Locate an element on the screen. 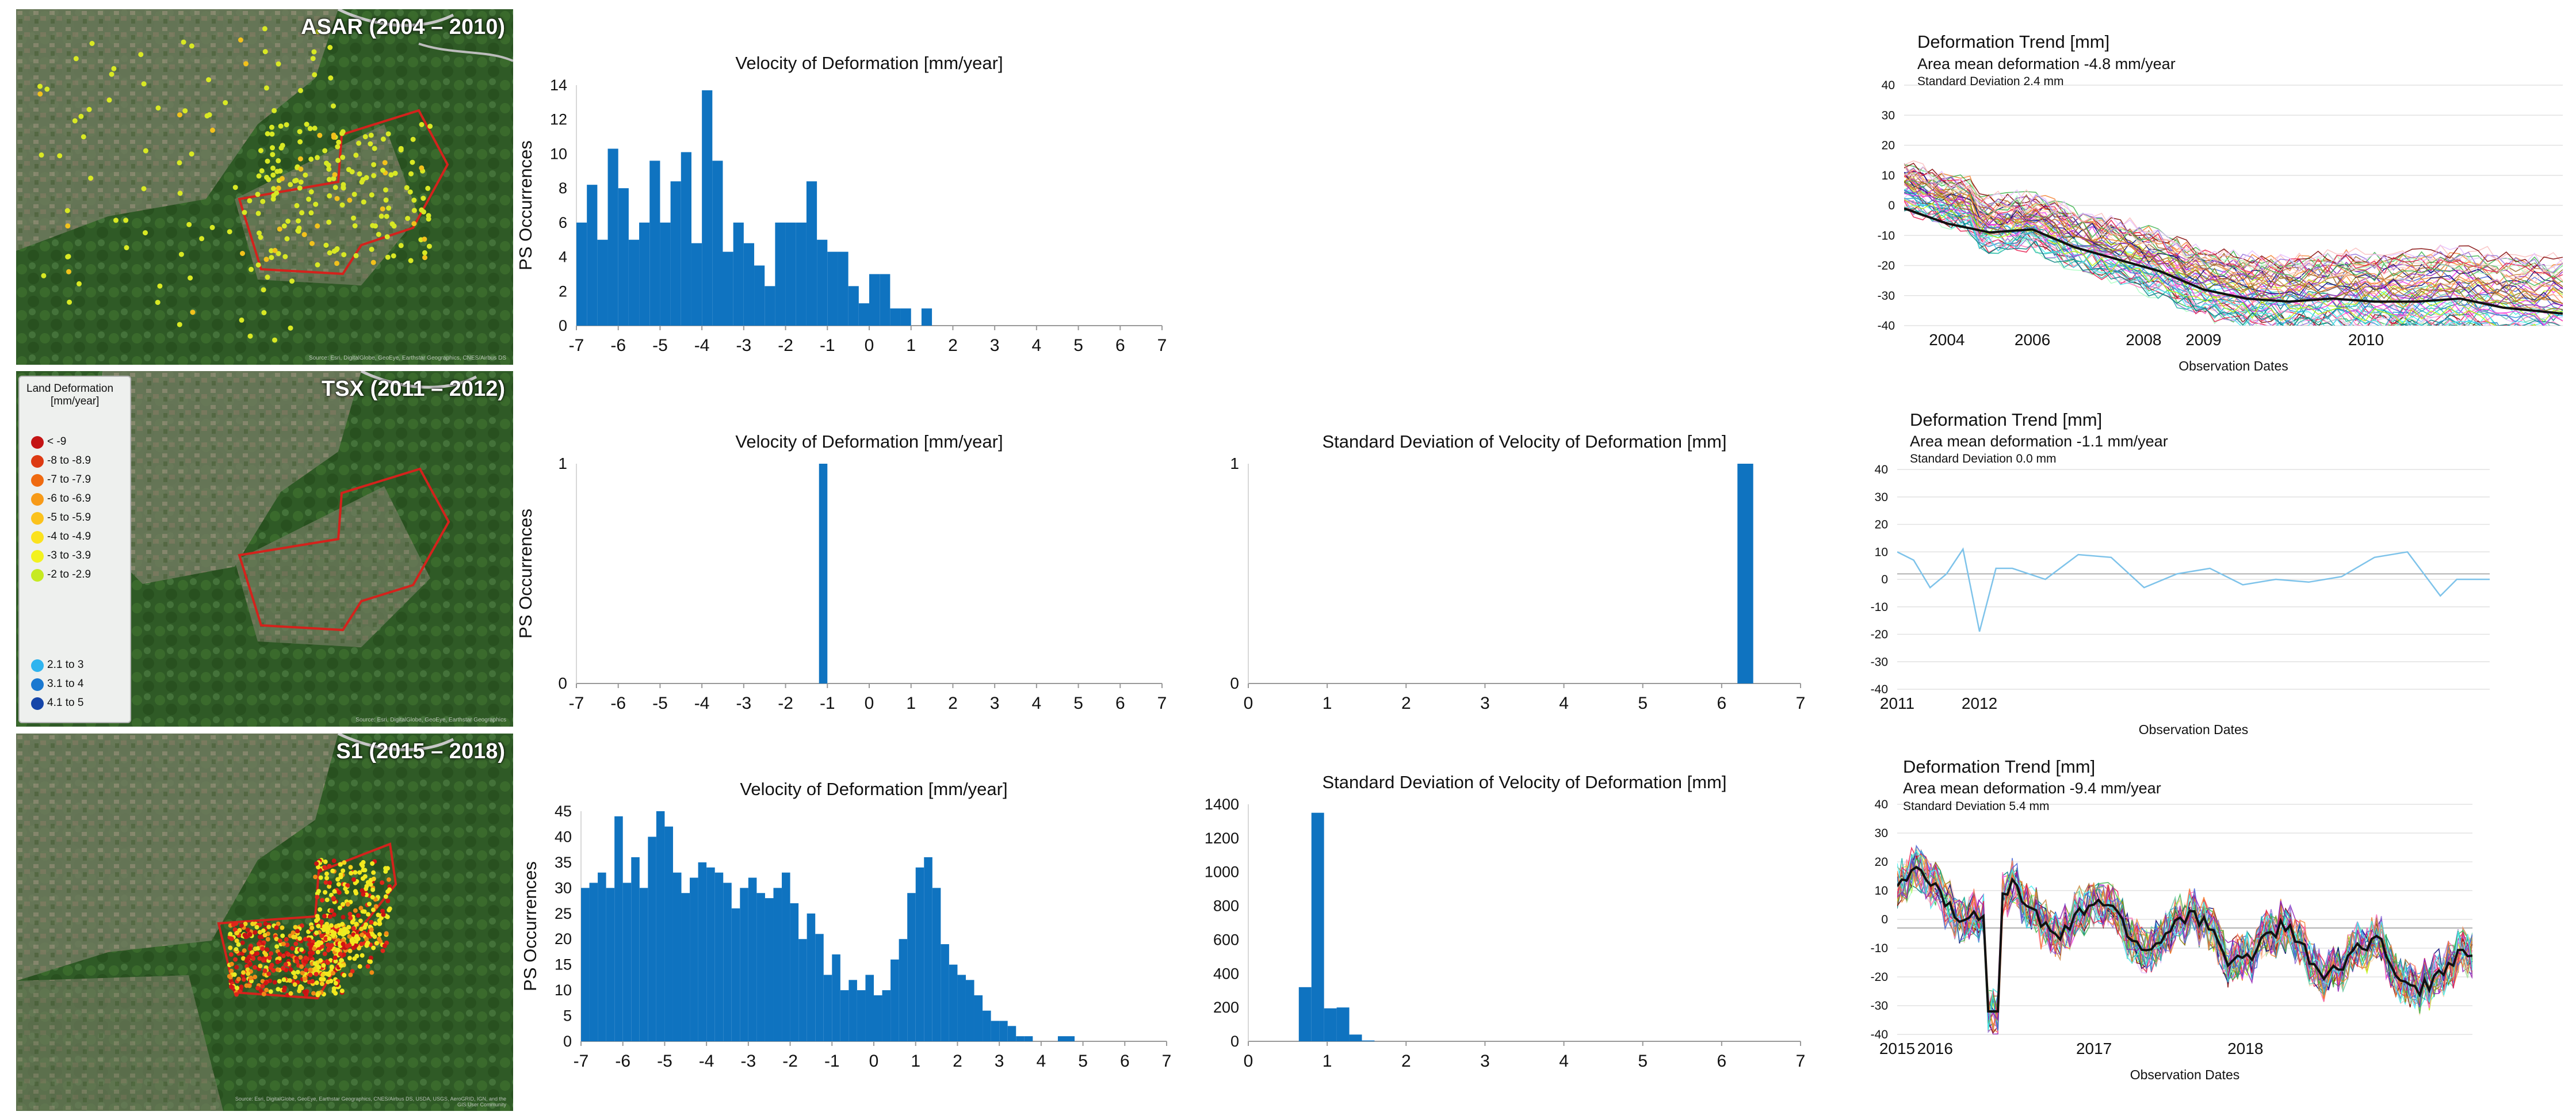 The height and width of the screenshot is (1119, 2576). y-tick-label: 14 is located at coordinates (558, 85).